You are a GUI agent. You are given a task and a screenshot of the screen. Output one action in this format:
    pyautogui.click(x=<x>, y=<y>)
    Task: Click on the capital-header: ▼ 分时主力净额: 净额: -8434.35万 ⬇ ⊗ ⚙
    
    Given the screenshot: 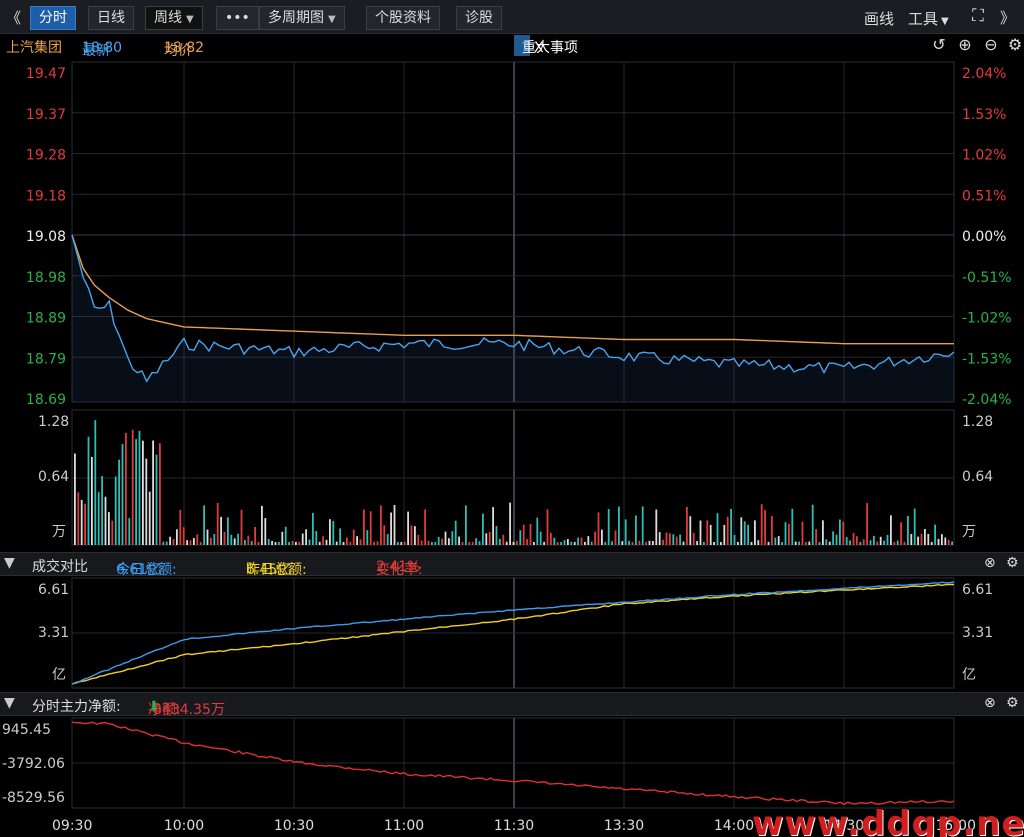 What is the action you would take?
    pyautogui.click(x=512, y=705)
    